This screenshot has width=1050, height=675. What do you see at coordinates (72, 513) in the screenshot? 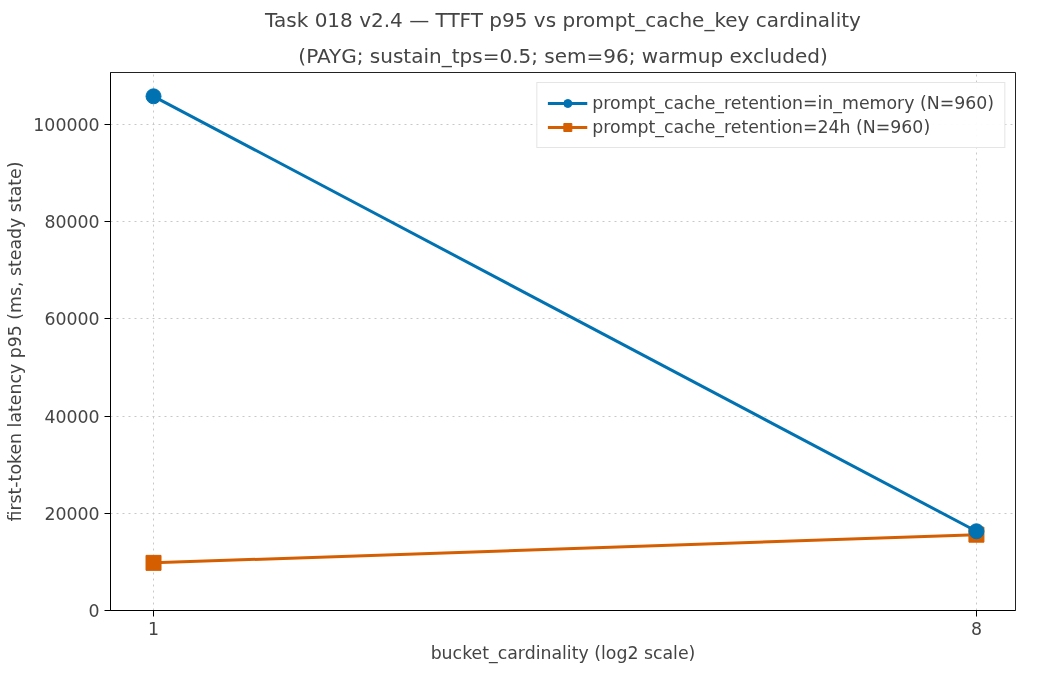
I see `y-tick-label: 20000` at bounding box center [72, 513].